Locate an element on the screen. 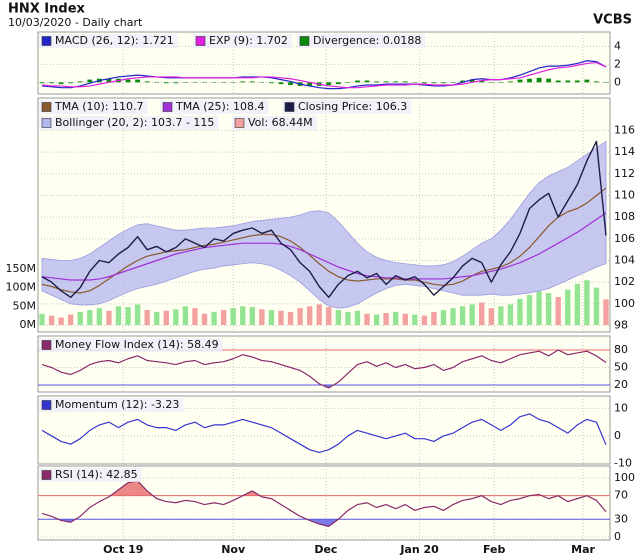 The height and width of the screenshot is (560, 640). y-tick-label: 30 is located at coordinates (621, 518).